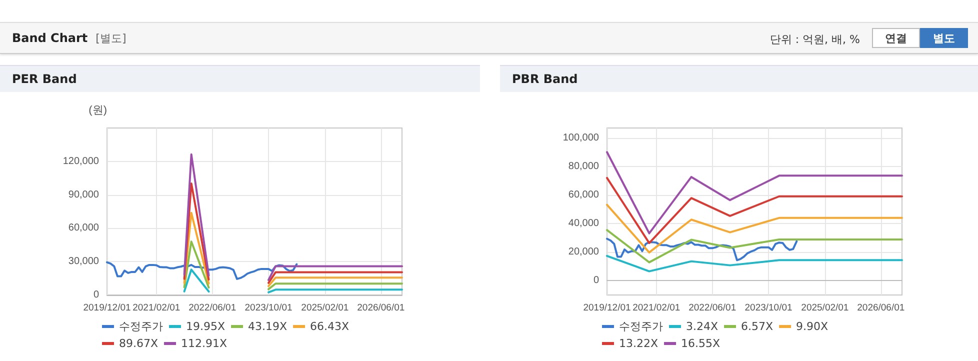  Describe the element at coordinates (896, 38) in the screenshot. I see `text: 연결` at that location.